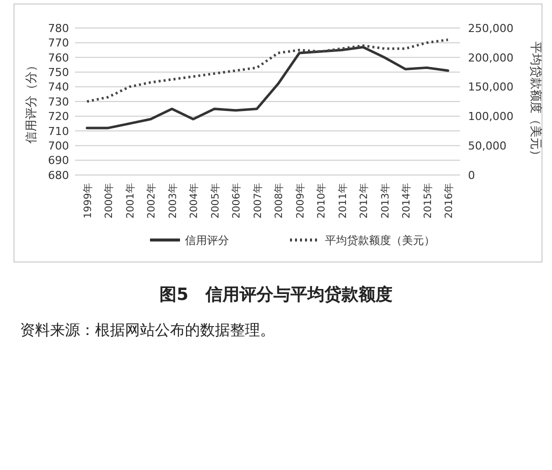 This screenshot has width=552, height=470. What do you see at coordinates (58, 28) in the screenshot?
I see `y-tick-label: 780` at bounding box center [58, 28].